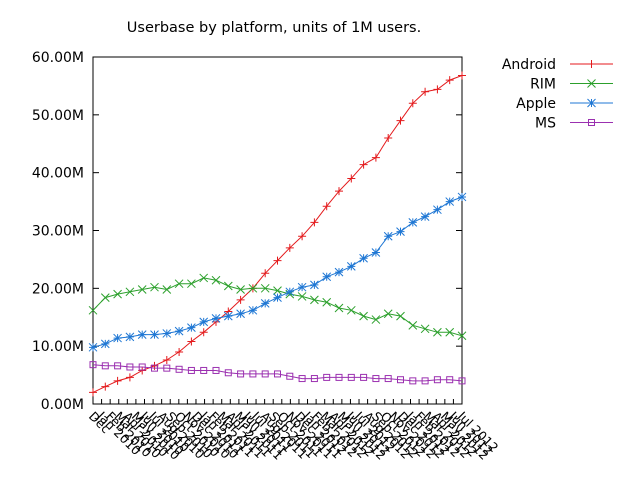  I want to click on y-tick-label: 30.00M, so click(58, 232).